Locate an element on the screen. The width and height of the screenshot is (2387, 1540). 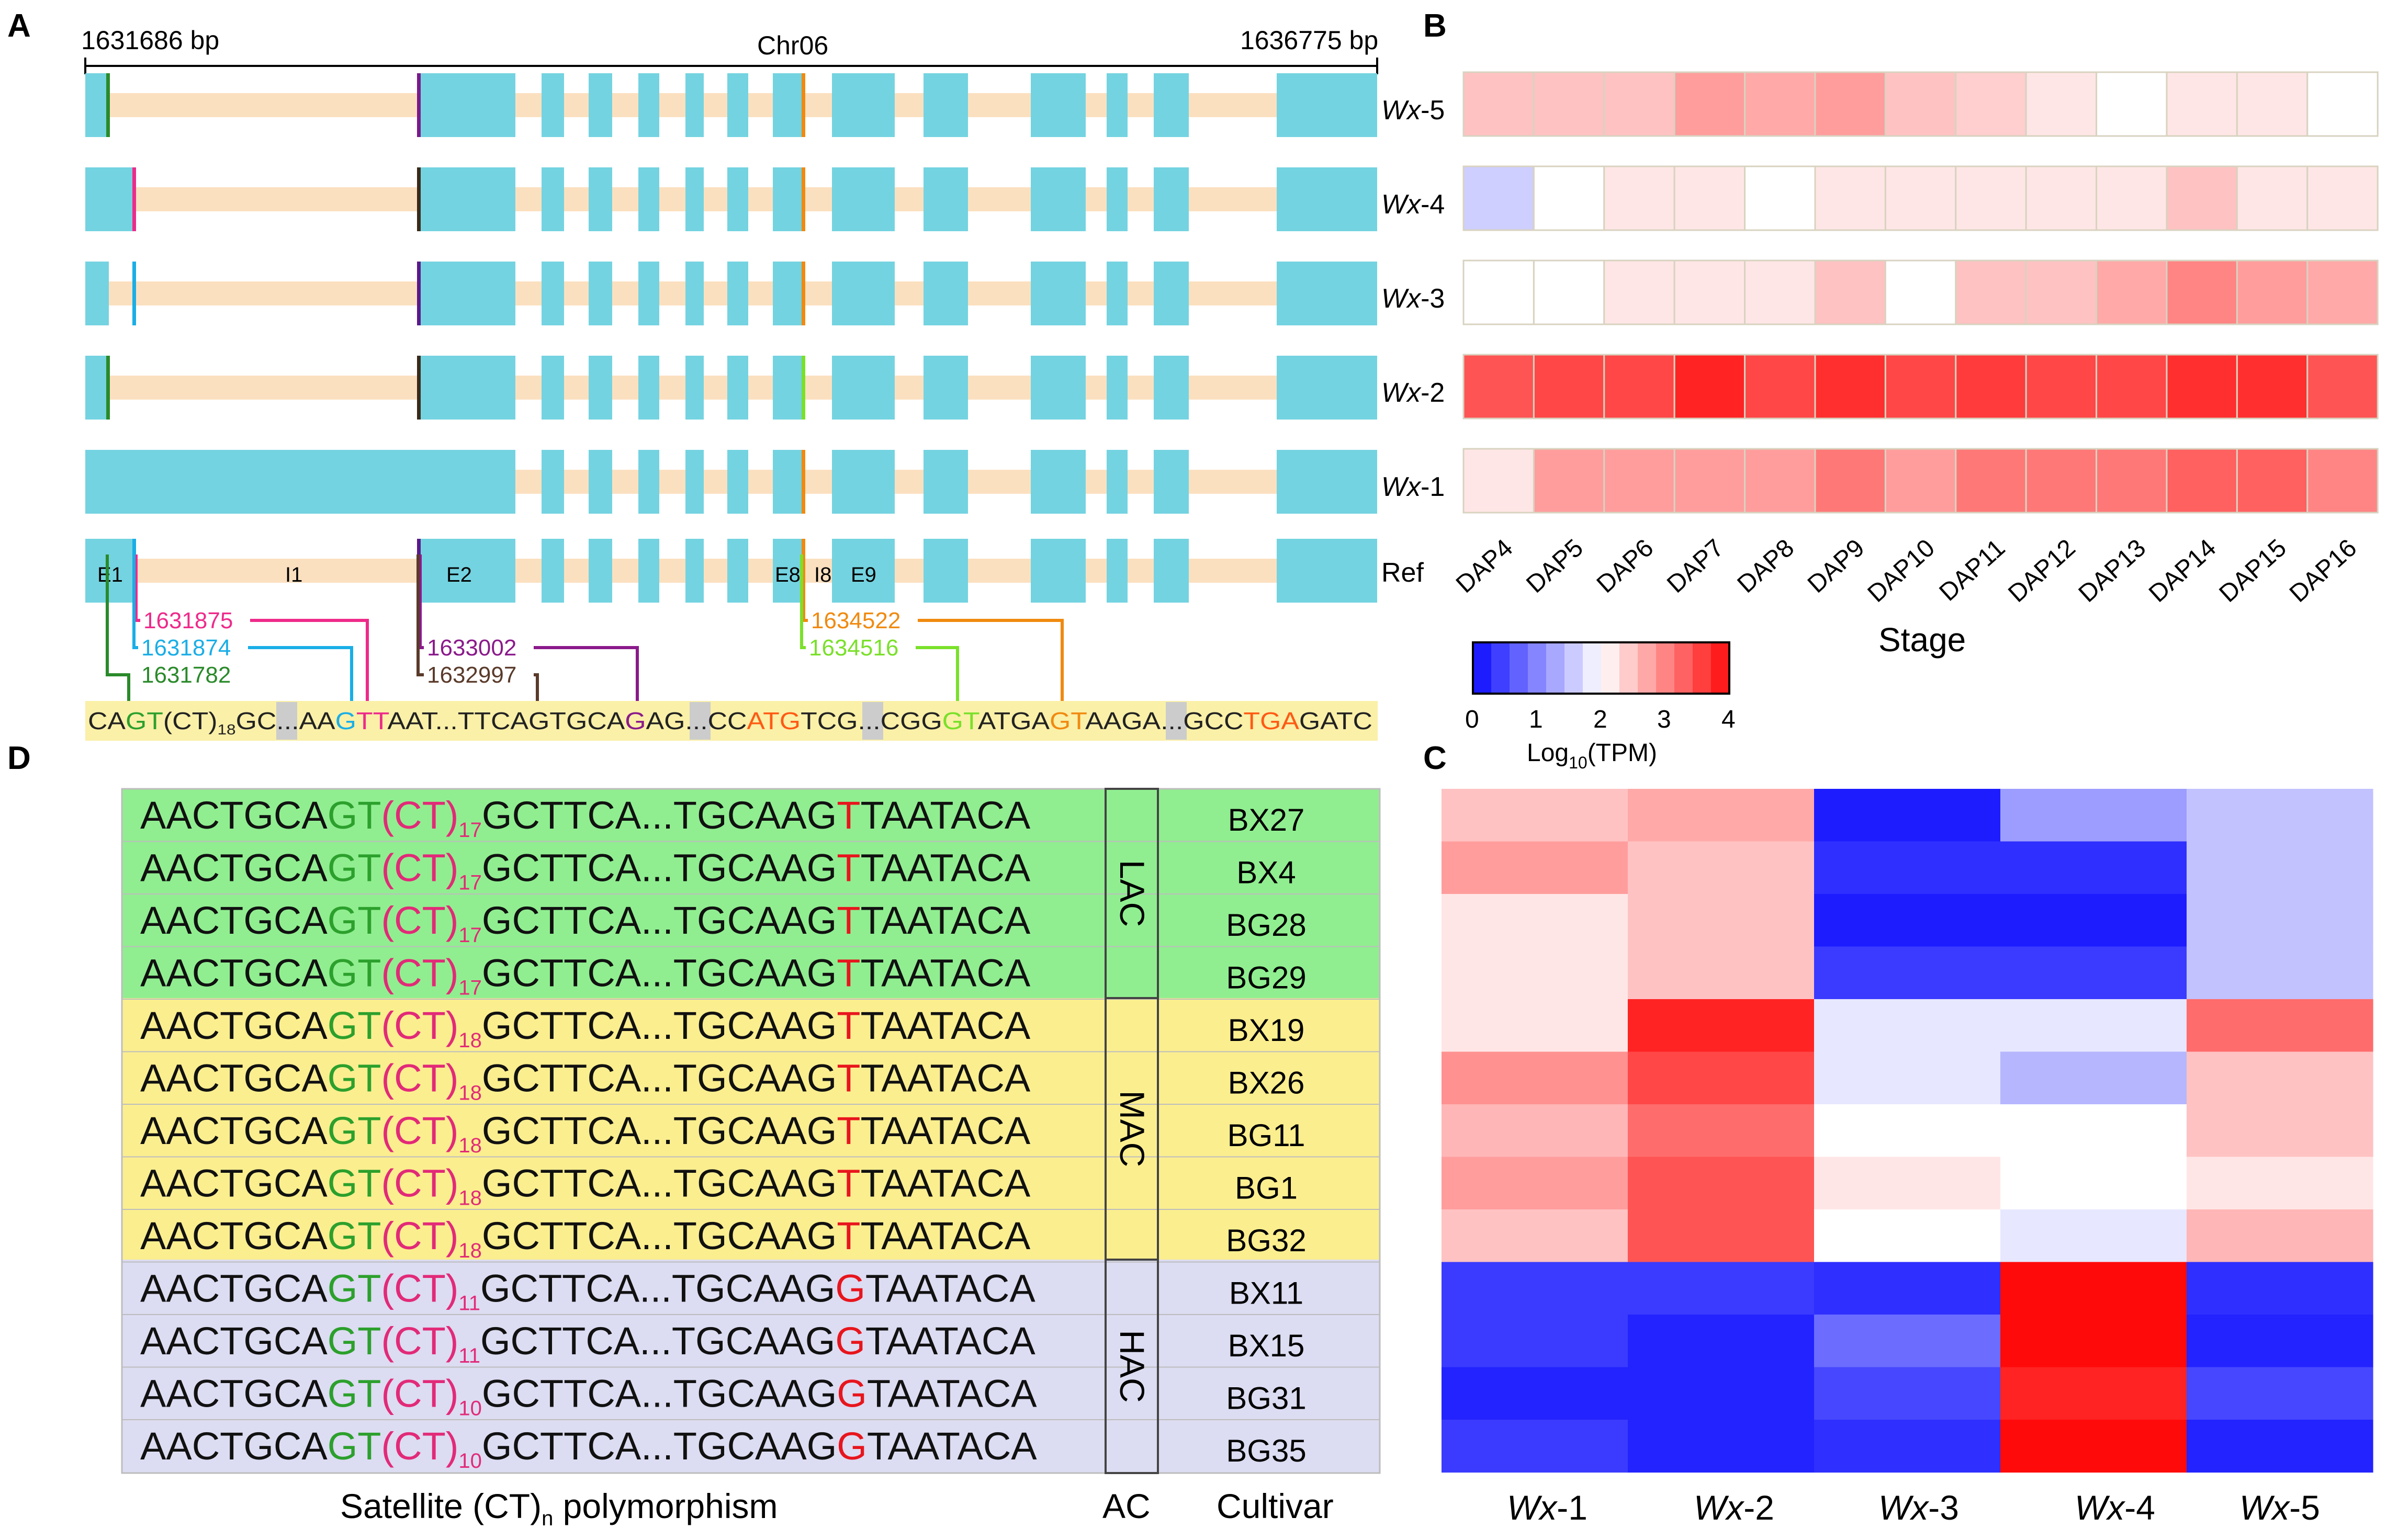
colorbar is located at coordinates (1601, 668).